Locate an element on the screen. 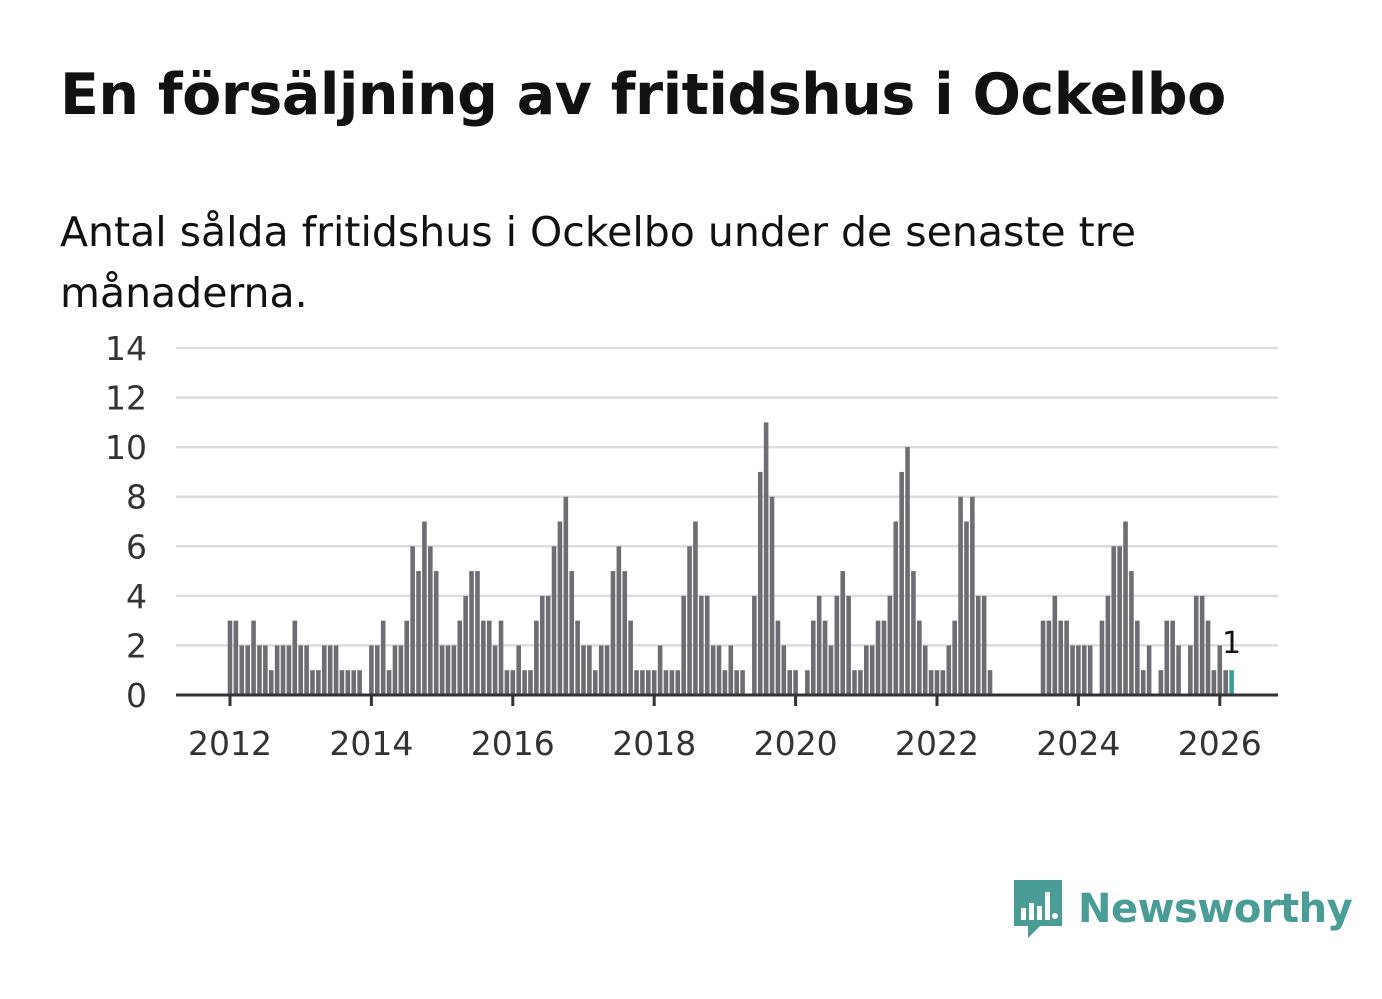  x-tick-label: 2012 is located at coordinates (230, 743).